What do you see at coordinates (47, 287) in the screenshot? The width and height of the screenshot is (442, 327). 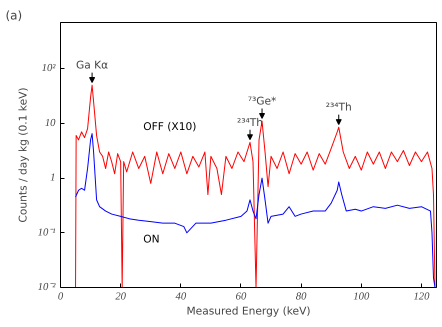 I see `y-tick-label: 10⁻²` at bounding box center [47, 287].